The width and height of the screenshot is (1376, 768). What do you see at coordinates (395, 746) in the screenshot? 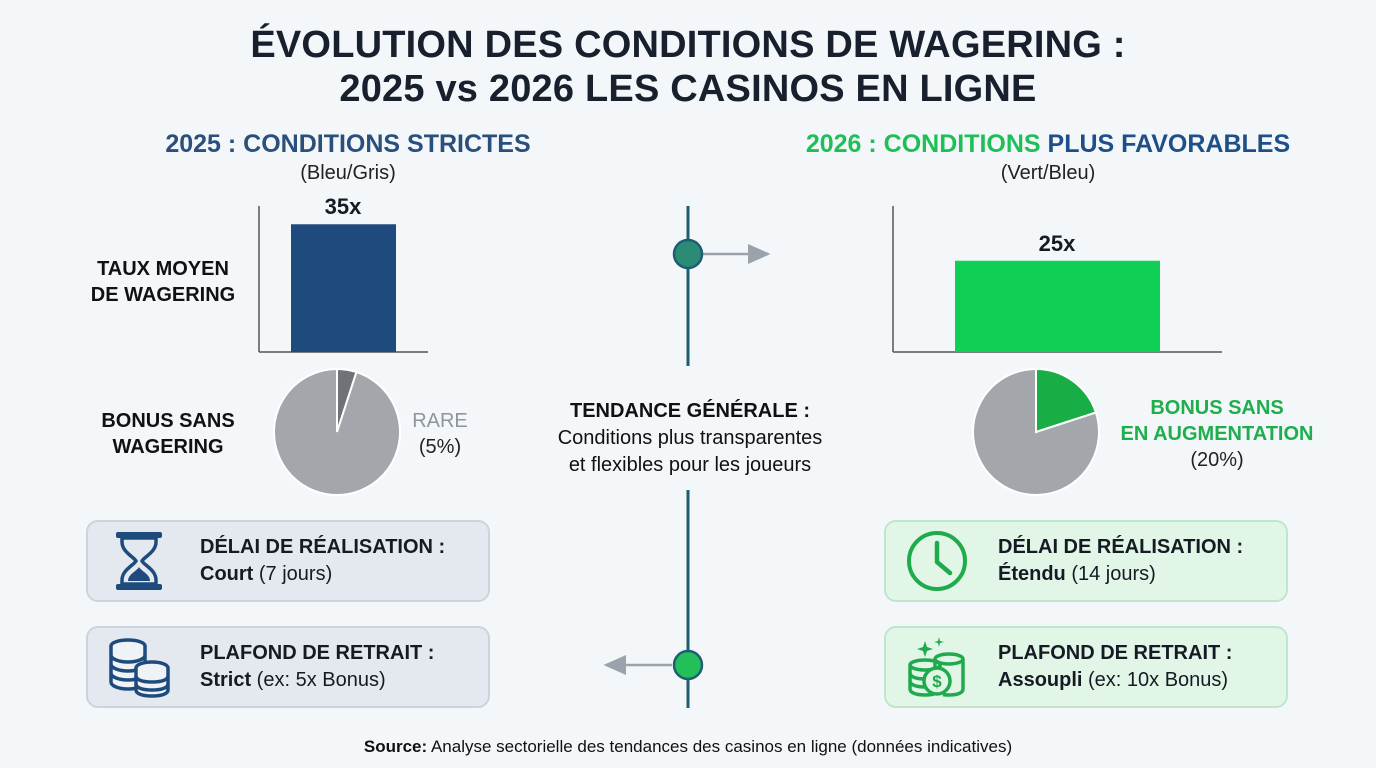
I see `source-label: Source:` at bounding box center [395, 746].